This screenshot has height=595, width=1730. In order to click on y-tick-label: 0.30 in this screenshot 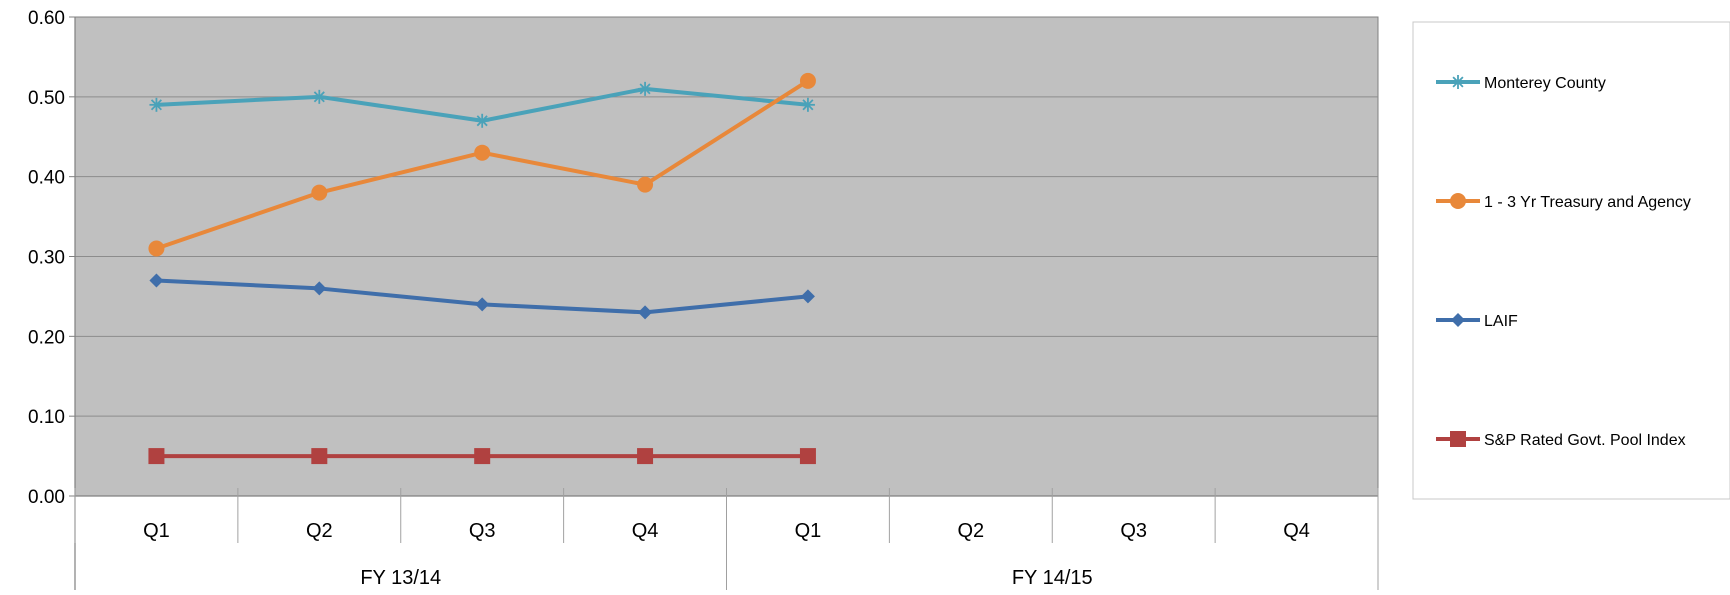, I will do `click(46, 258)`.